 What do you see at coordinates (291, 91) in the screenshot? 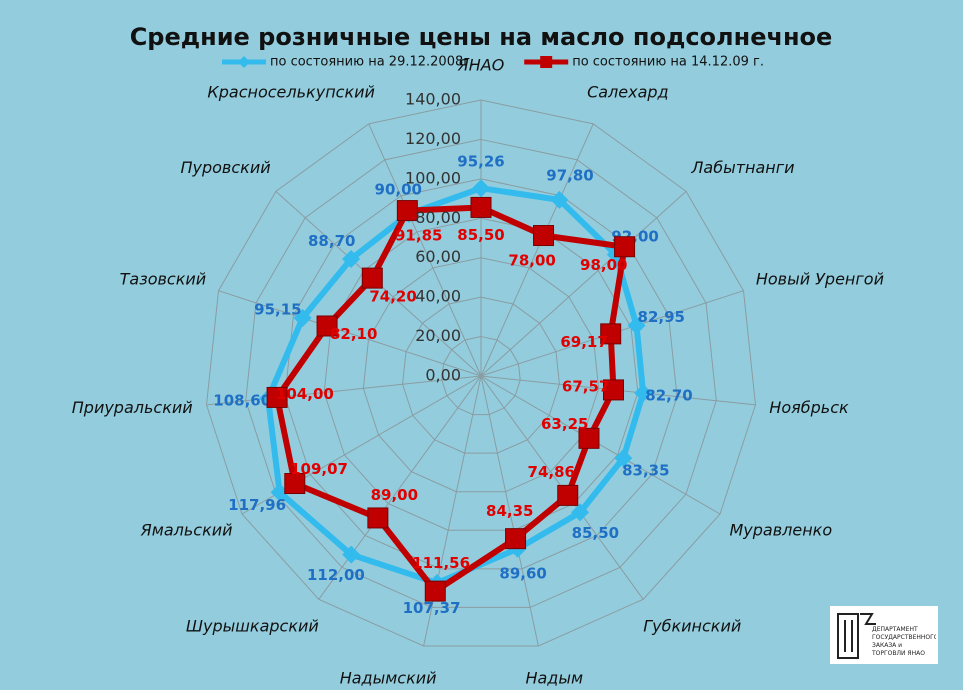
I see `category-label: Красноселькупский` at bounding box center [291, 91].